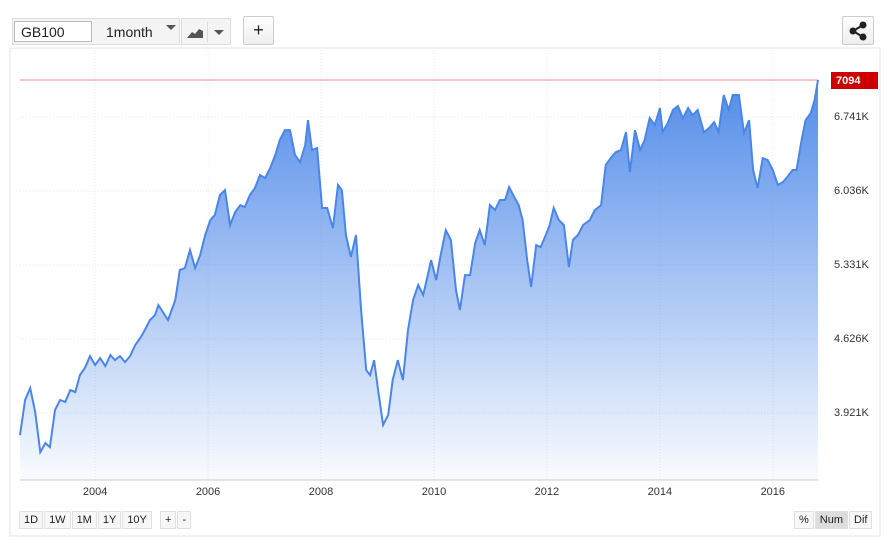 This screenshot has width=891, height=549. I want to click on button: -, so click(184, 520).